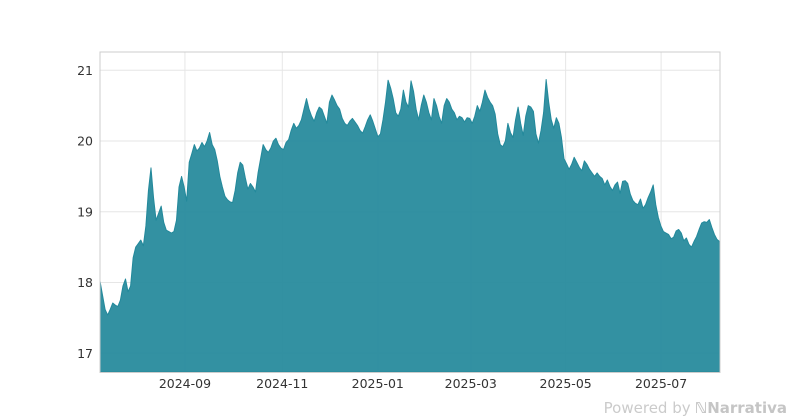  Describe the element at coordinates (378, 383) in the screenshot. I see `x-axis-tick-label: 2025-01` at that location.